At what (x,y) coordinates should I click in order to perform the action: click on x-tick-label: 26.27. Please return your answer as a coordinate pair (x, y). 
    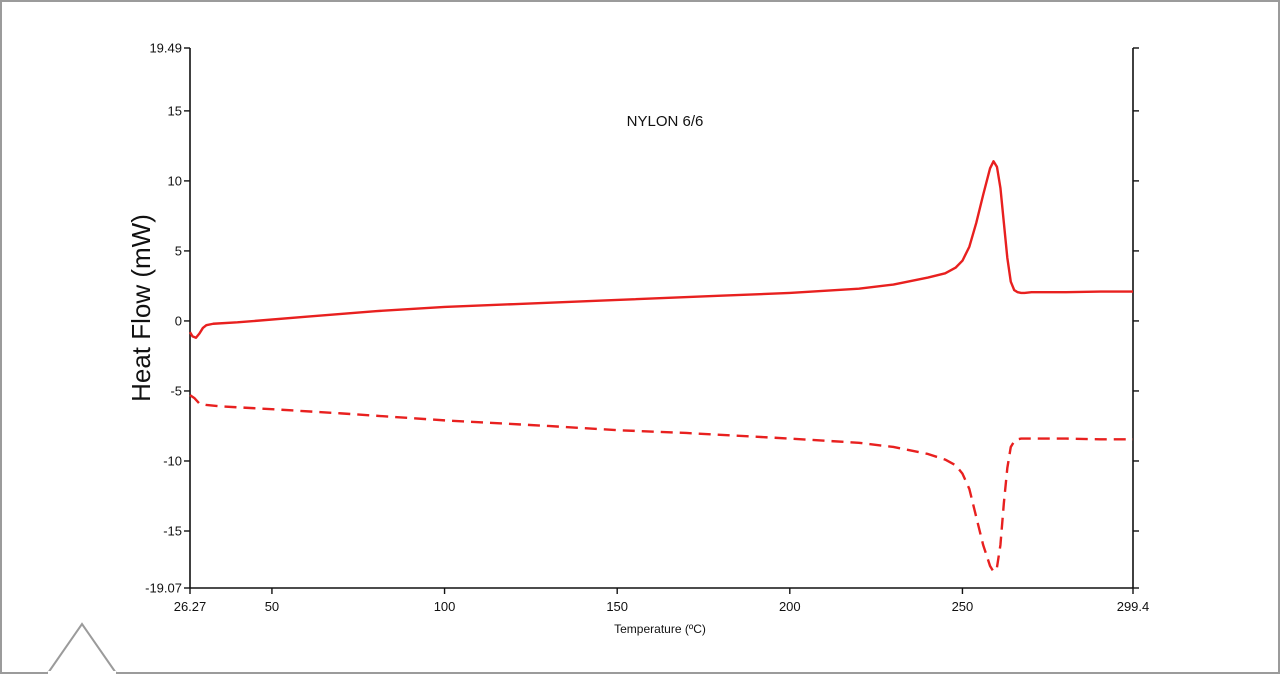
    Looking at the image, I should click on (190, 606).